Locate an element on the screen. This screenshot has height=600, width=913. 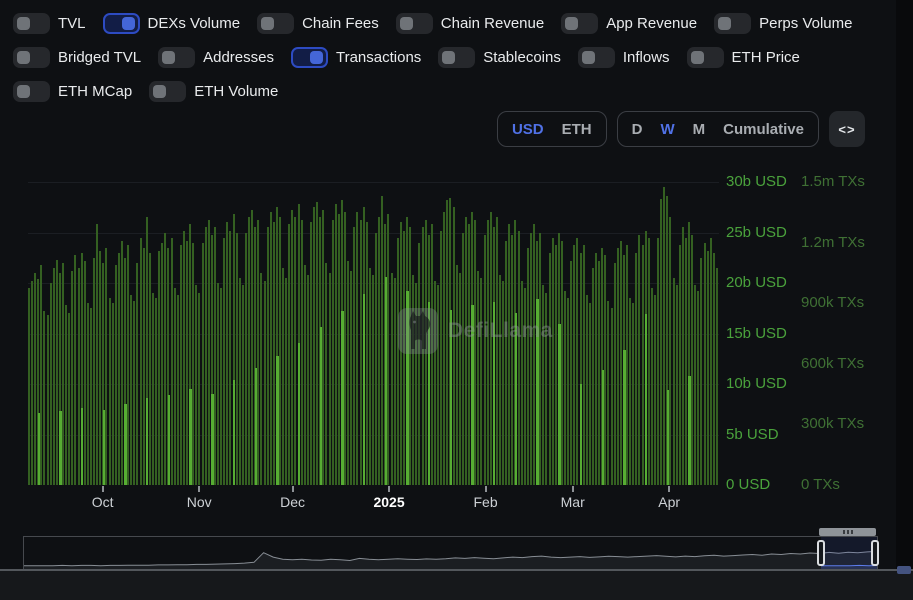
toggle-item-transactions: Transactions is located at coordinates (355, 57).